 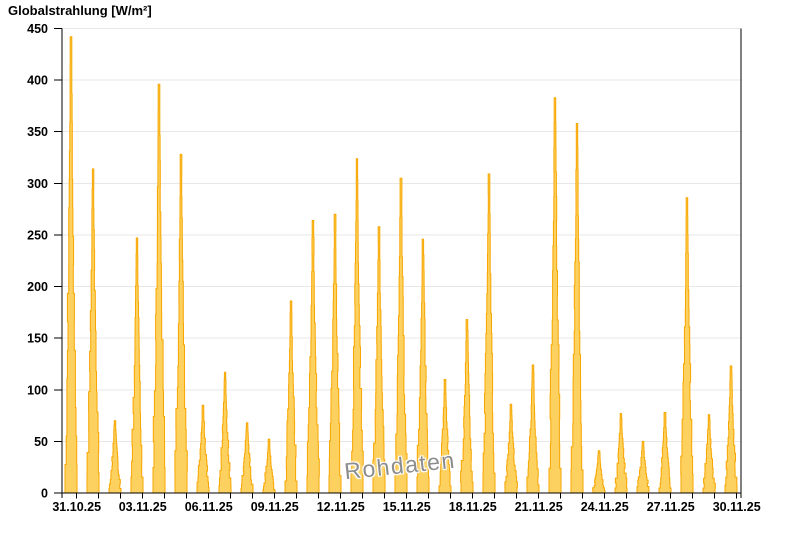 What do you see at coordinates (76, 507) in the screenshot?
I see `x-tick-label: 31.10.25` at bounding box center [76, 507].